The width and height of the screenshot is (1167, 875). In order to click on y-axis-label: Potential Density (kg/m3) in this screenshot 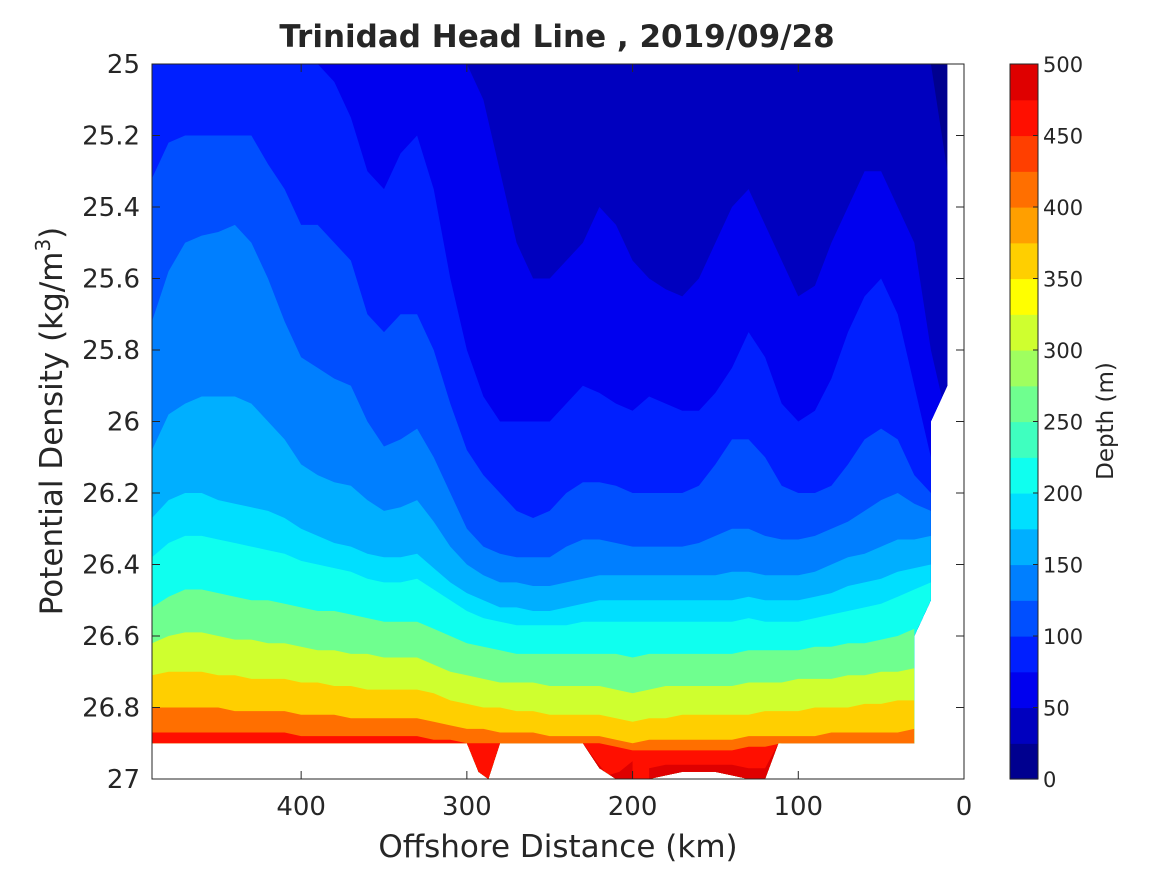, I will do `click(50, 421)`.